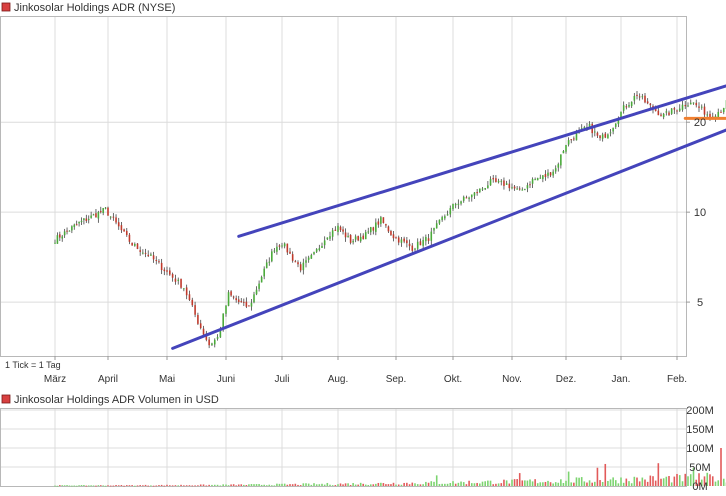 The height and width of the screenshot is (496, 726). I want to click on y-tick-label: 10, so click(700, 213).